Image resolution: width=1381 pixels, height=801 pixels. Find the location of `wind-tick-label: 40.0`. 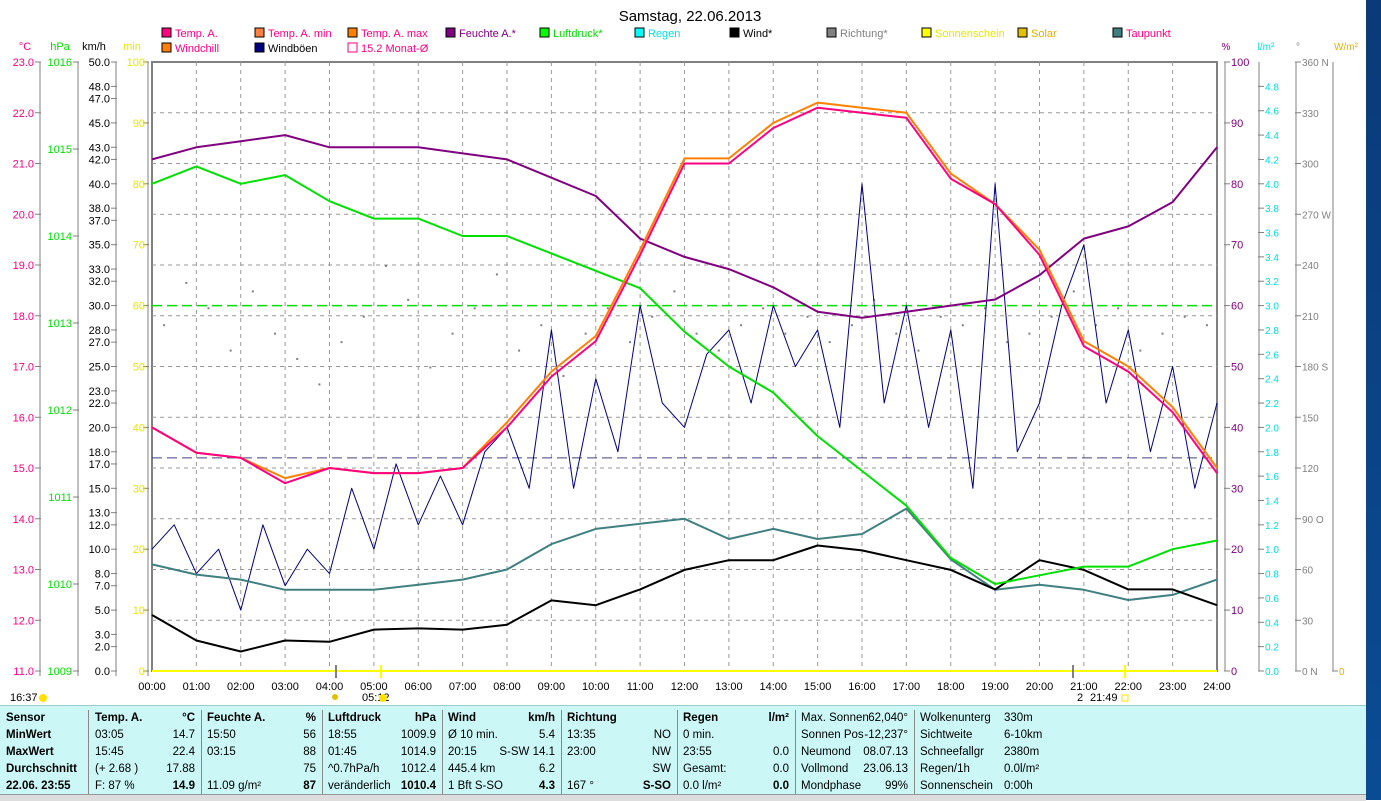

wind-tick-label: 40.0 is located at coordinates (99, 185).